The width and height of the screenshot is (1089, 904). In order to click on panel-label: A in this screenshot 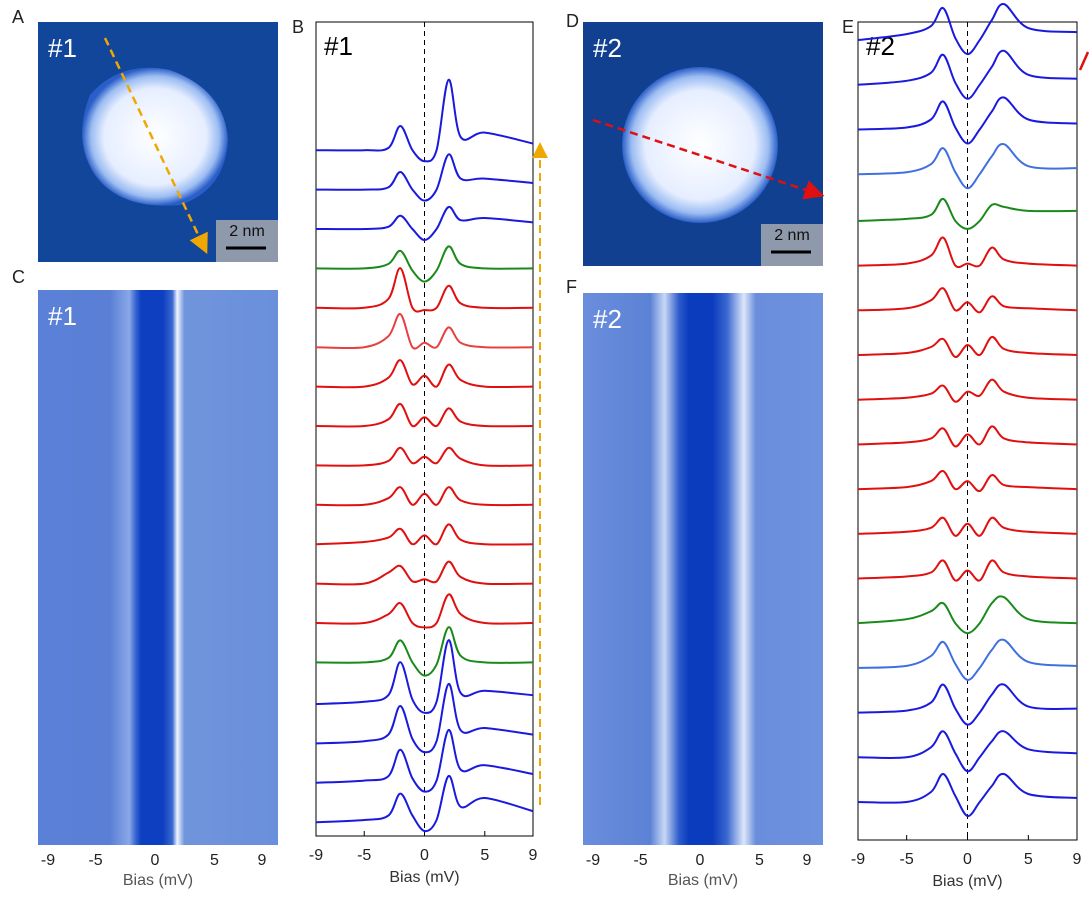, I will do `click(18, 17)`.